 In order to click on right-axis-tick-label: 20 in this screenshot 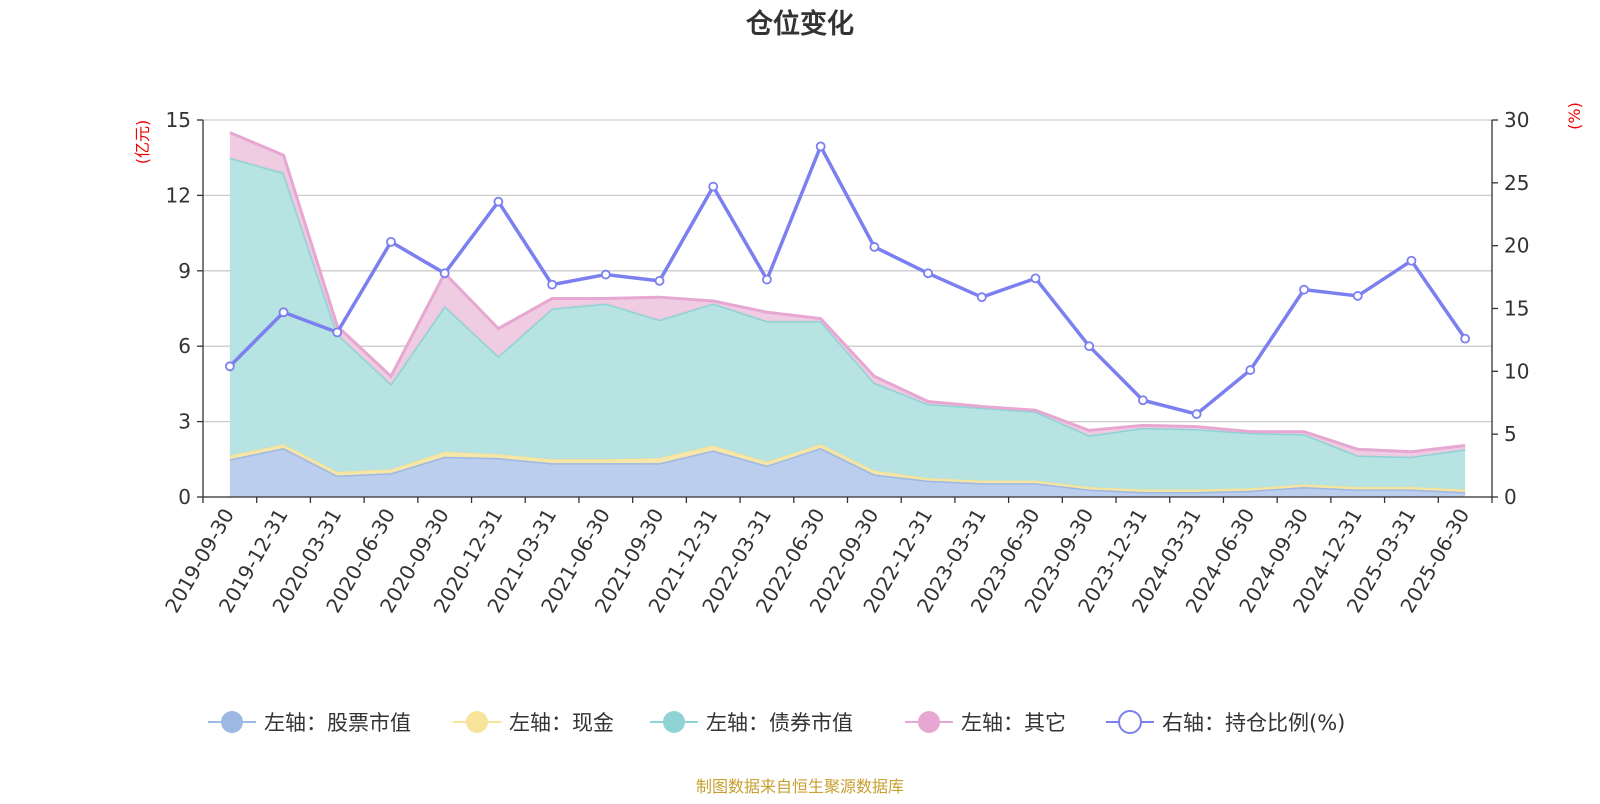, I will do `click(1516, 246)`.